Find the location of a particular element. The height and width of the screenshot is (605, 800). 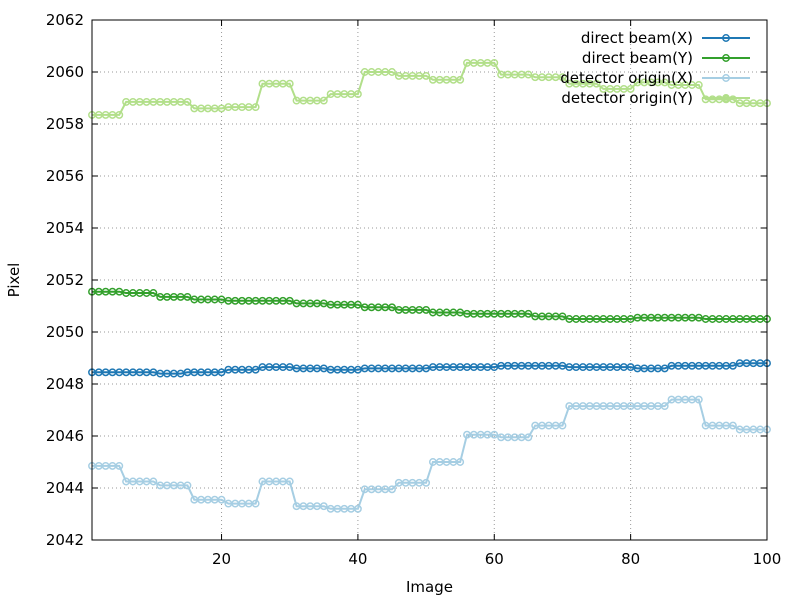

legend-item: direct beam(X) is located at coordinates (665, 38).